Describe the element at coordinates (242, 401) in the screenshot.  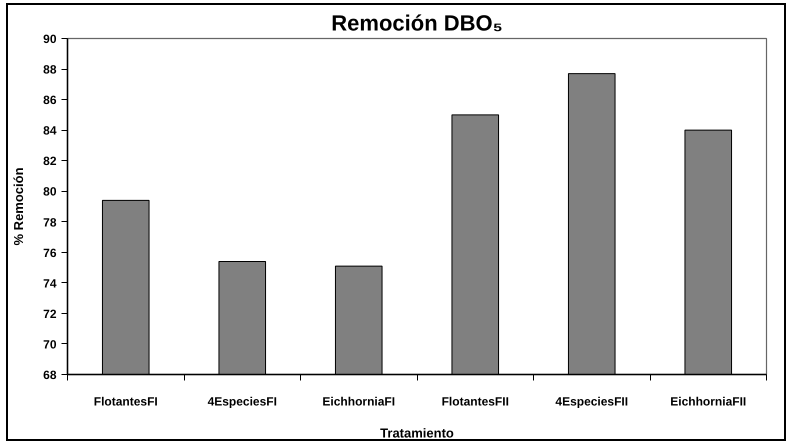
I see `x-tick-label: 4EspeciesFI` at that location.